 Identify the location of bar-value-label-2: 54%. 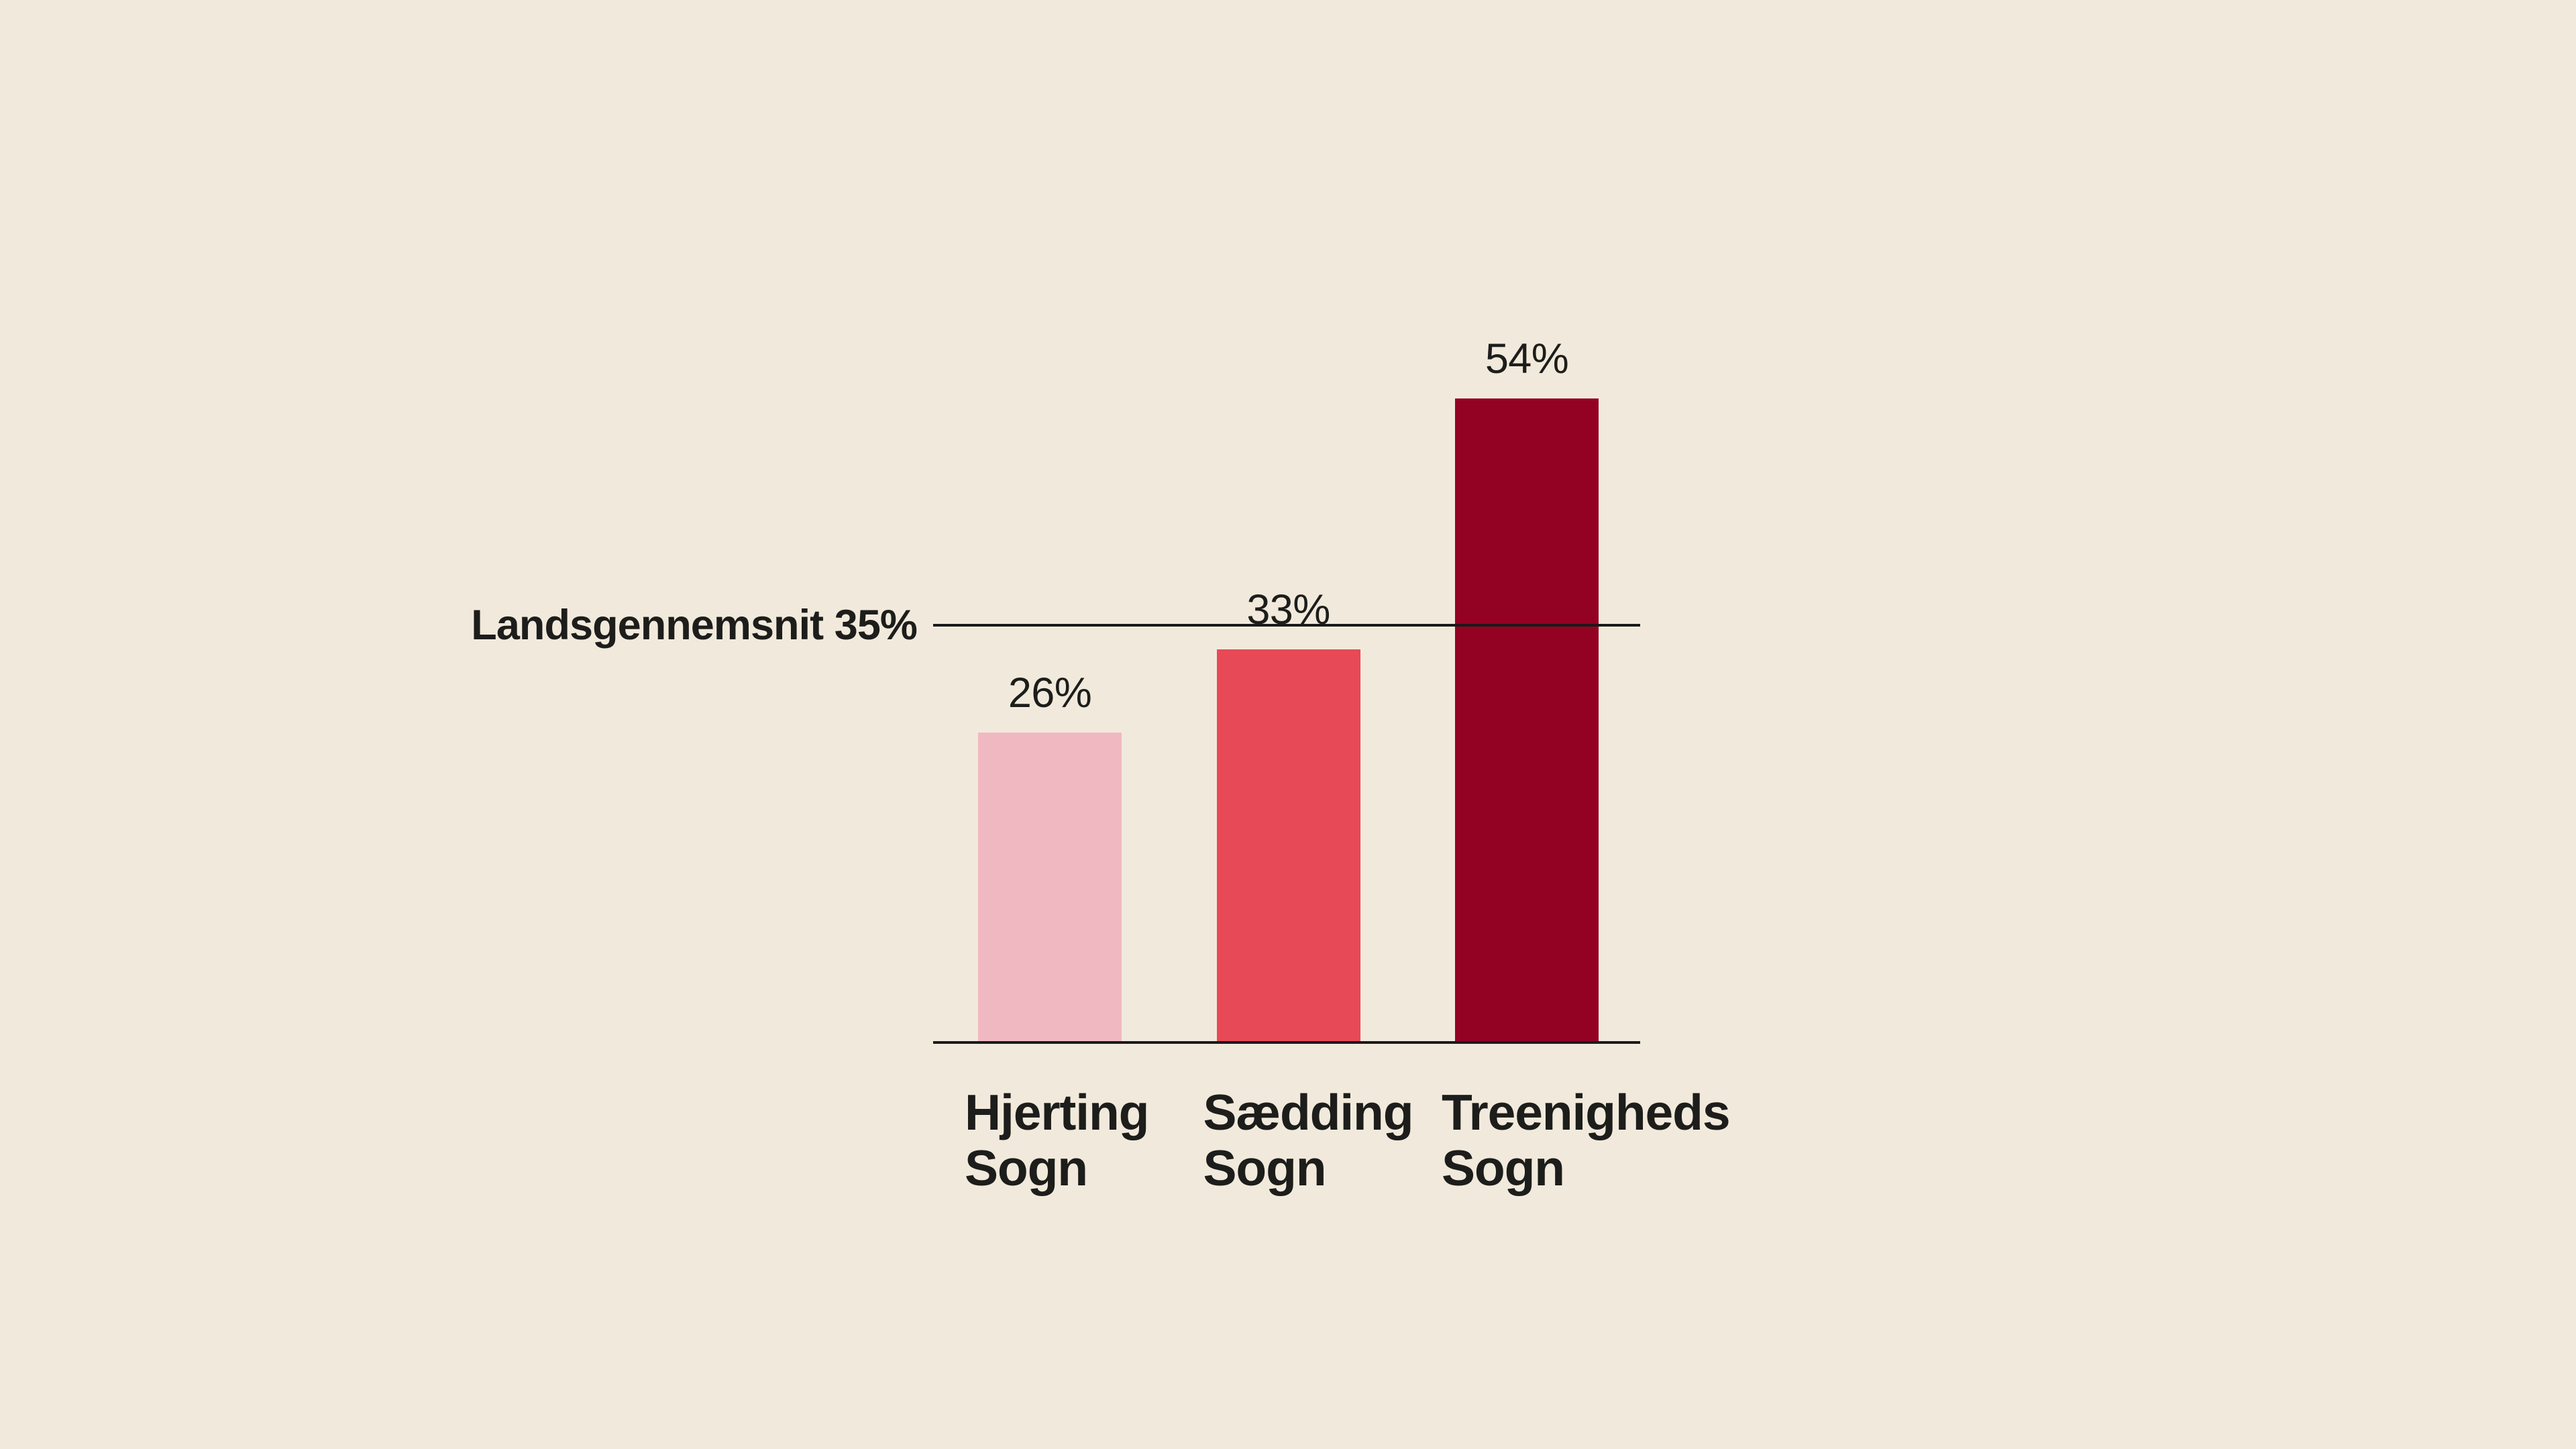
(1527, 359).